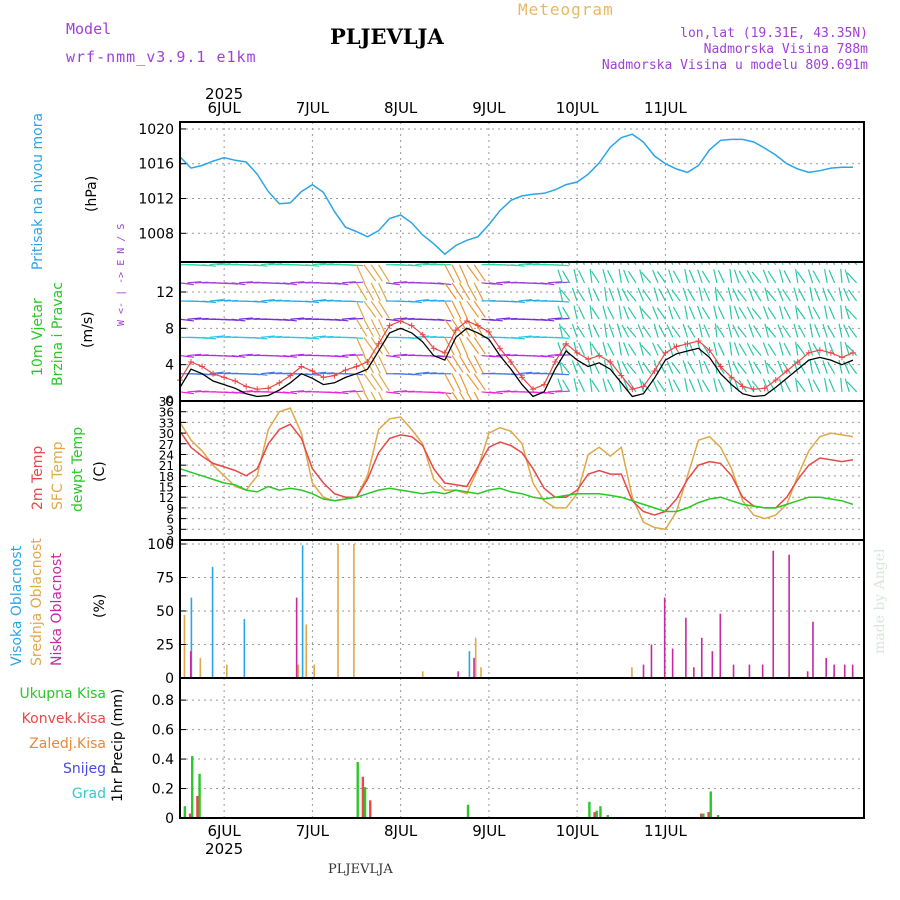 The image size is (900, 900). I want to click on y-tick-label: 0.8, so click(163, 701).